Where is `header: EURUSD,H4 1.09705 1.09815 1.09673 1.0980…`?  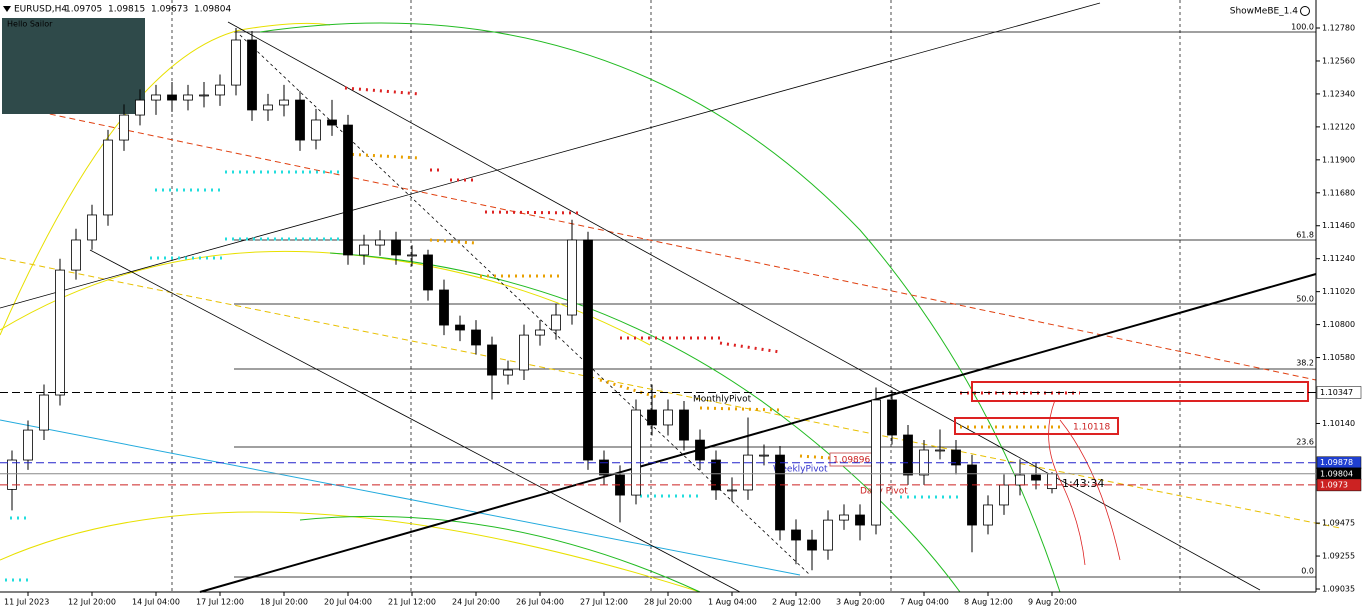 header: EURUSD,H4 1.09705 1.09815 1.09673 1.0980… is located at coordinates (122, 10).